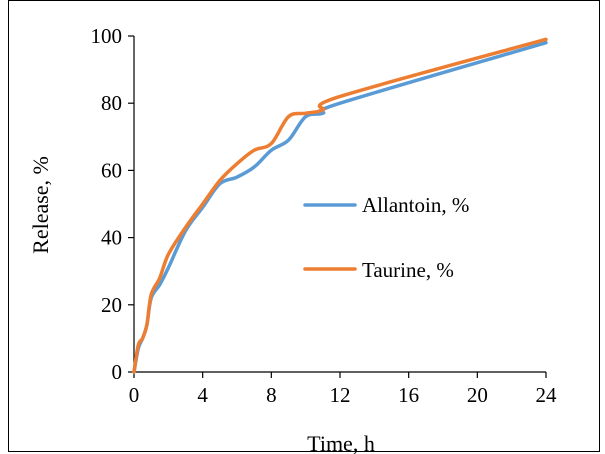 This screenshot has height=454, width=605. Describe the element at coordinates (415, 205) in the screenshot. I see `legend-label-allantoin: Allantoin, %` at that location.